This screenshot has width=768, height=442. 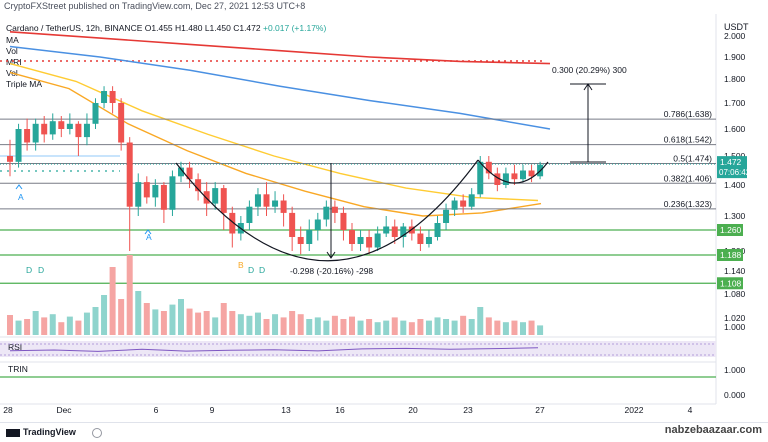 I want to click on price-tick-label: 1.000, so click(x=735, y=327).